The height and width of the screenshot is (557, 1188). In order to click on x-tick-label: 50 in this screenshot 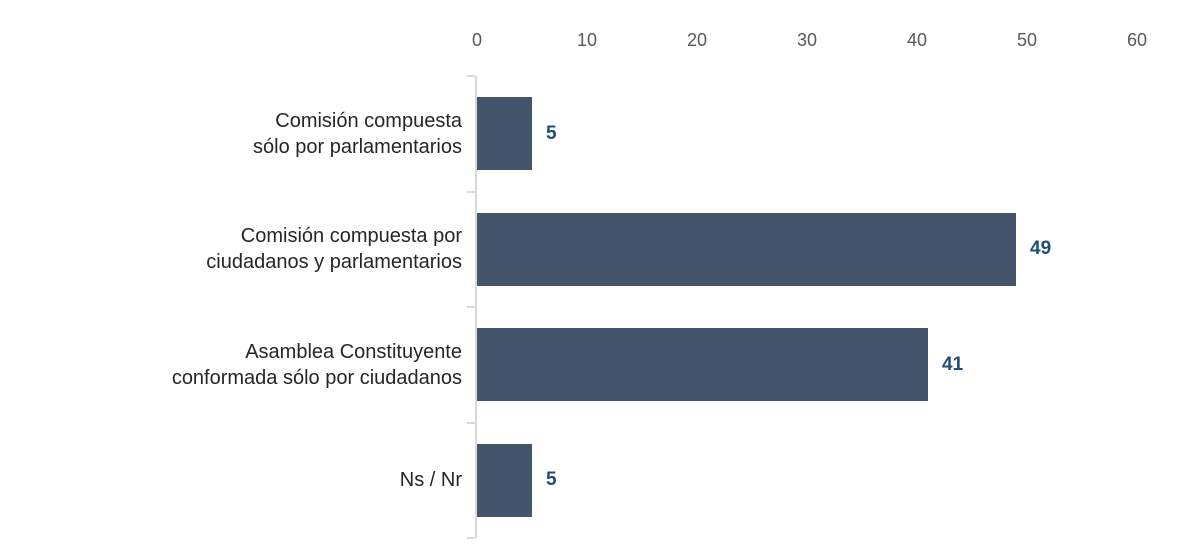, I will do `click(1027, 40)`.